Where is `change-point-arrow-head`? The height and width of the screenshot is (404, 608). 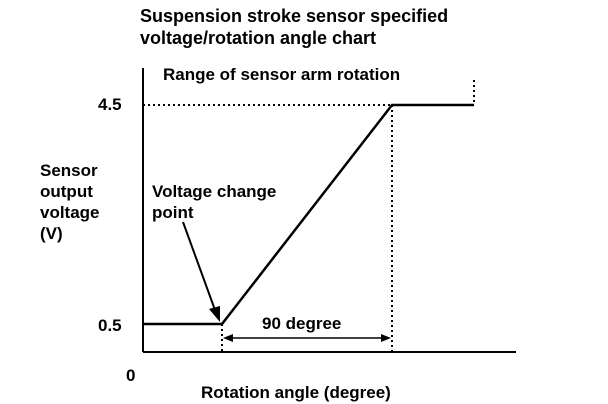 change-point-arrow-head is located at coordinates (214, 314).